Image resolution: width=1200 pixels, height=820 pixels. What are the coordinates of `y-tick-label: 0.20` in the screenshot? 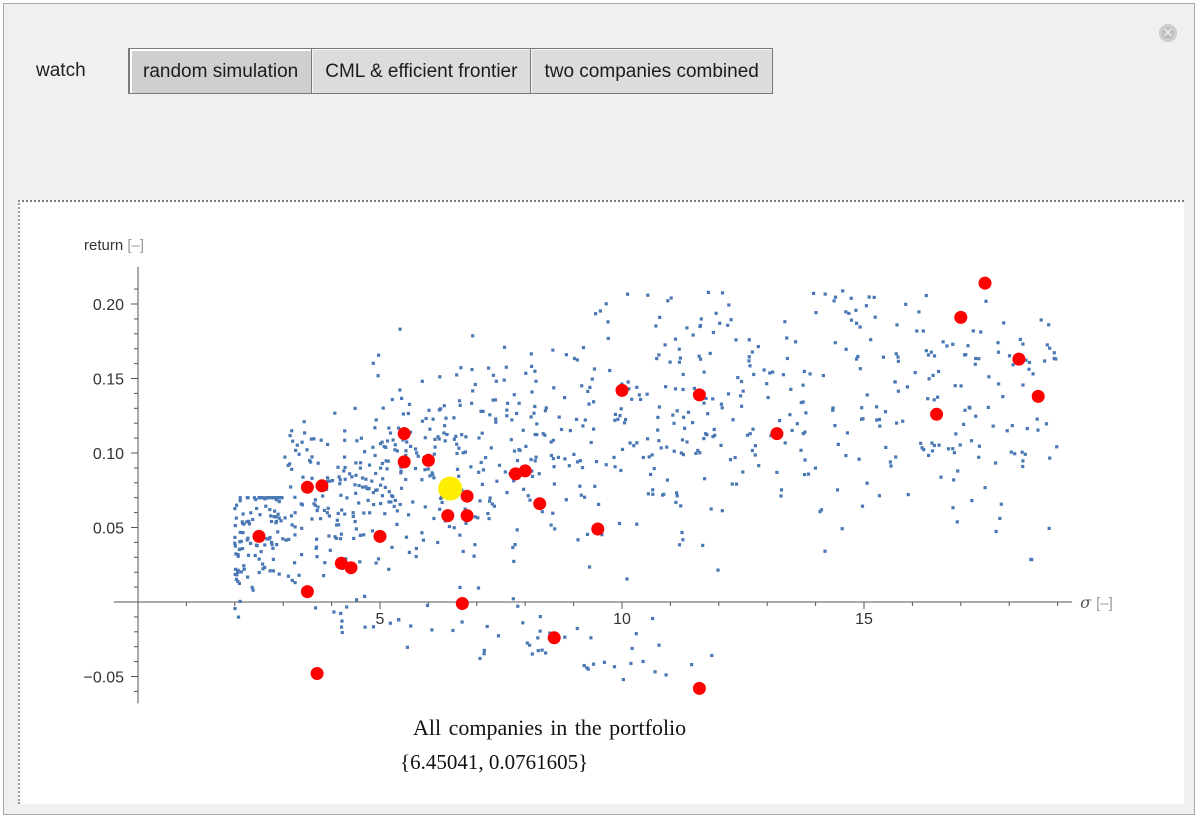 It's located at (108, 305).